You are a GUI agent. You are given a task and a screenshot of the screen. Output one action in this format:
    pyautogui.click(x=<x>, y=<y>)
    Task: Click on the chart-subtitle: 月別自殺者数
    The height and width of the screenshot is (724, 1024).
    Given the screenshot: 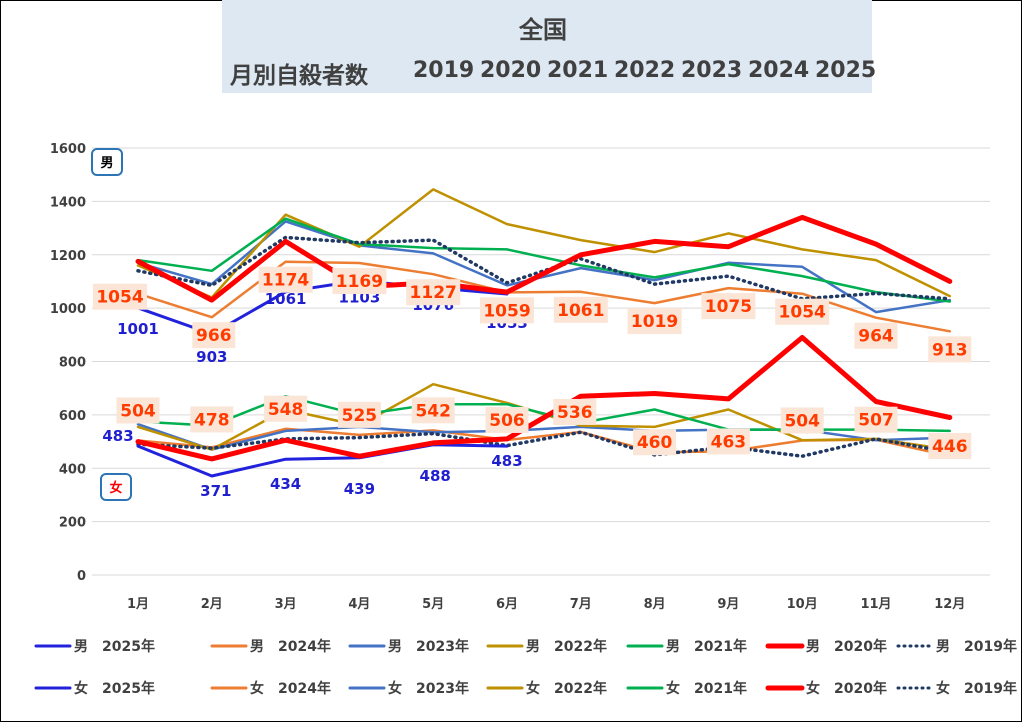 What is the action you would take?
    pyautogui.click(x=299, y=76)
    